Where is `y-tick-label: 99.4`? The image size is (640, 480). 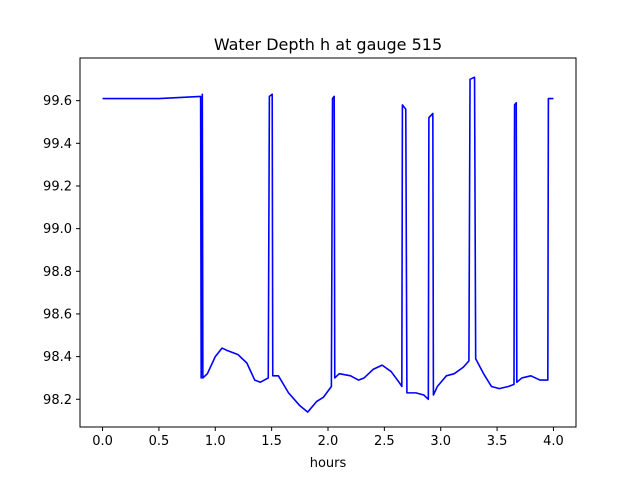 y-tick-label: 99.4 is located at coordinates (57, 144).